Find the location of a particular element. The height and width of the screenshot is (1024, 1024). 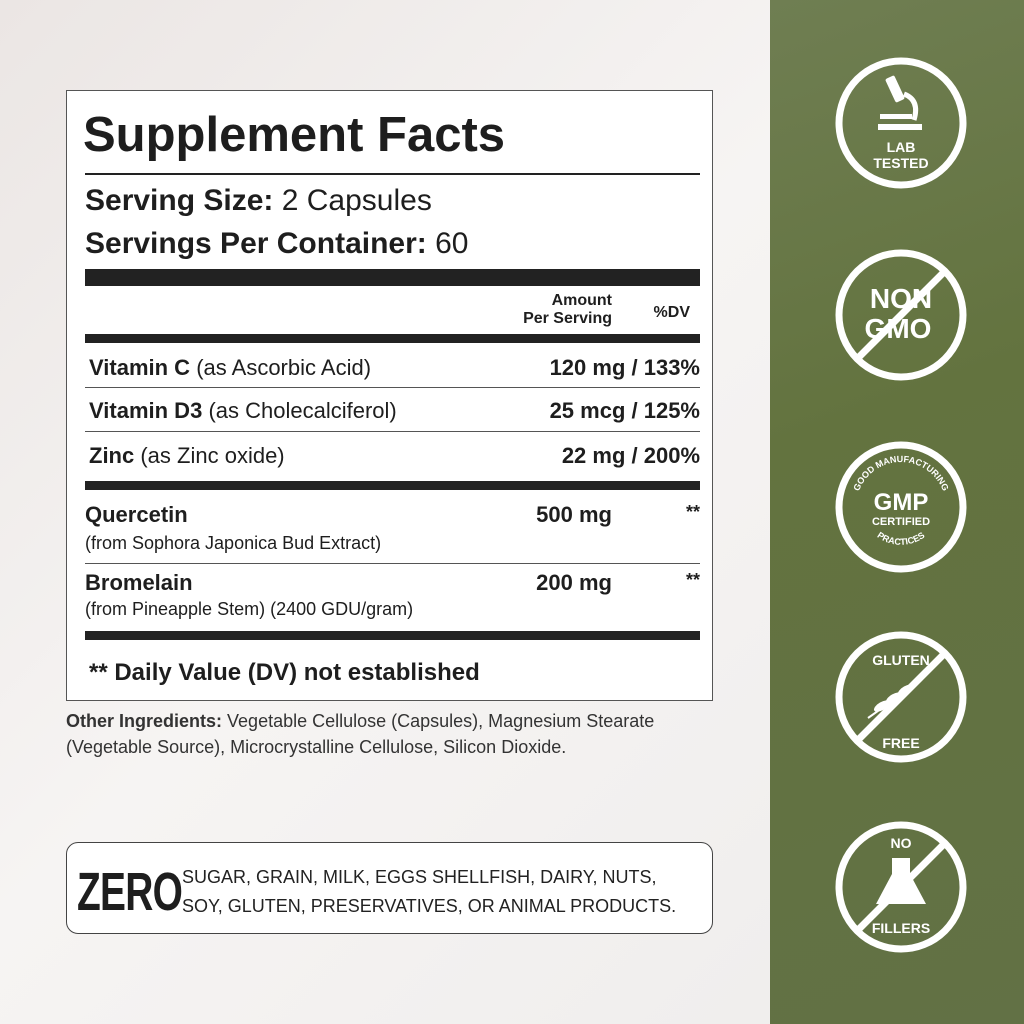

microscope-icon is located at coordinates (900, 102).